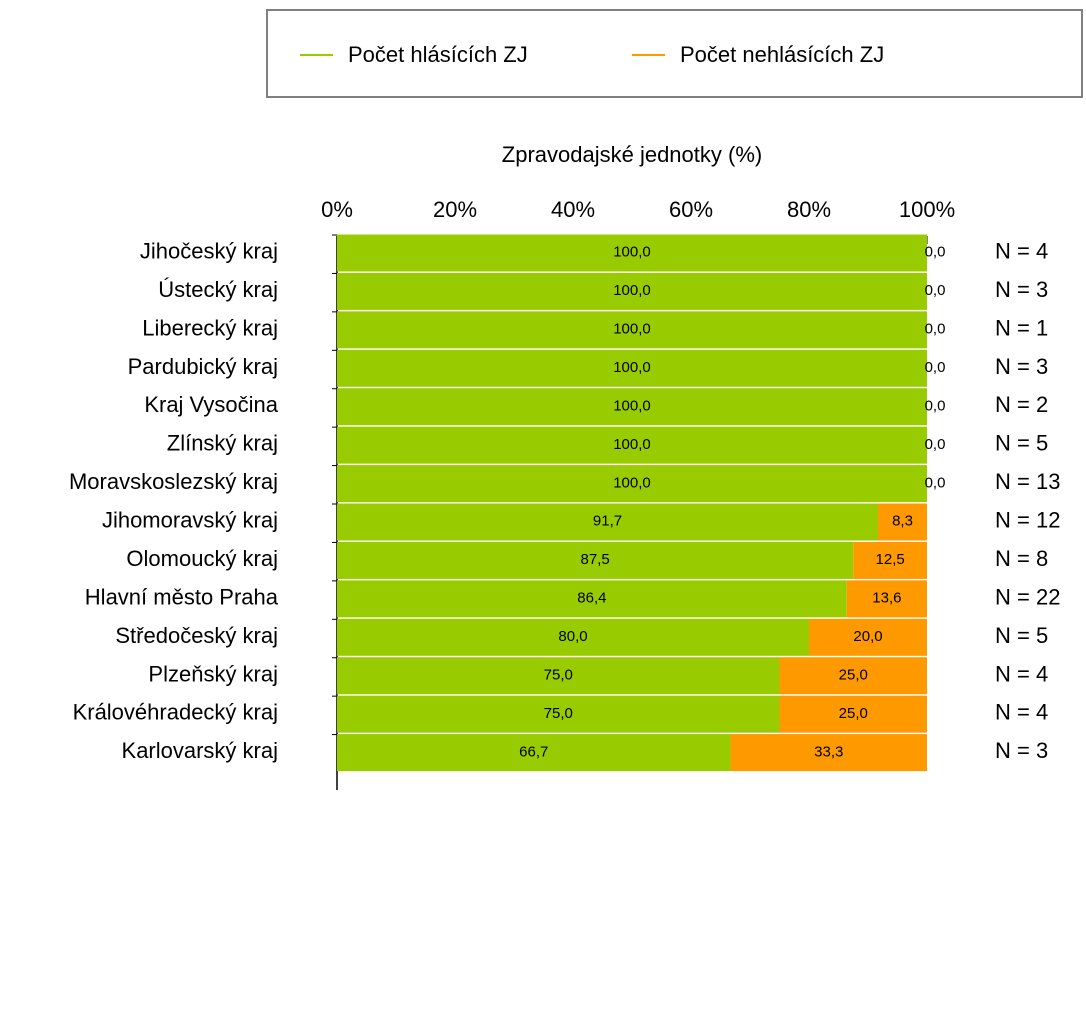  What do you see at coordinates (809, 209) in the screenshot?
I see `x-tick-label: 80%` at bounding box center [809, 209].